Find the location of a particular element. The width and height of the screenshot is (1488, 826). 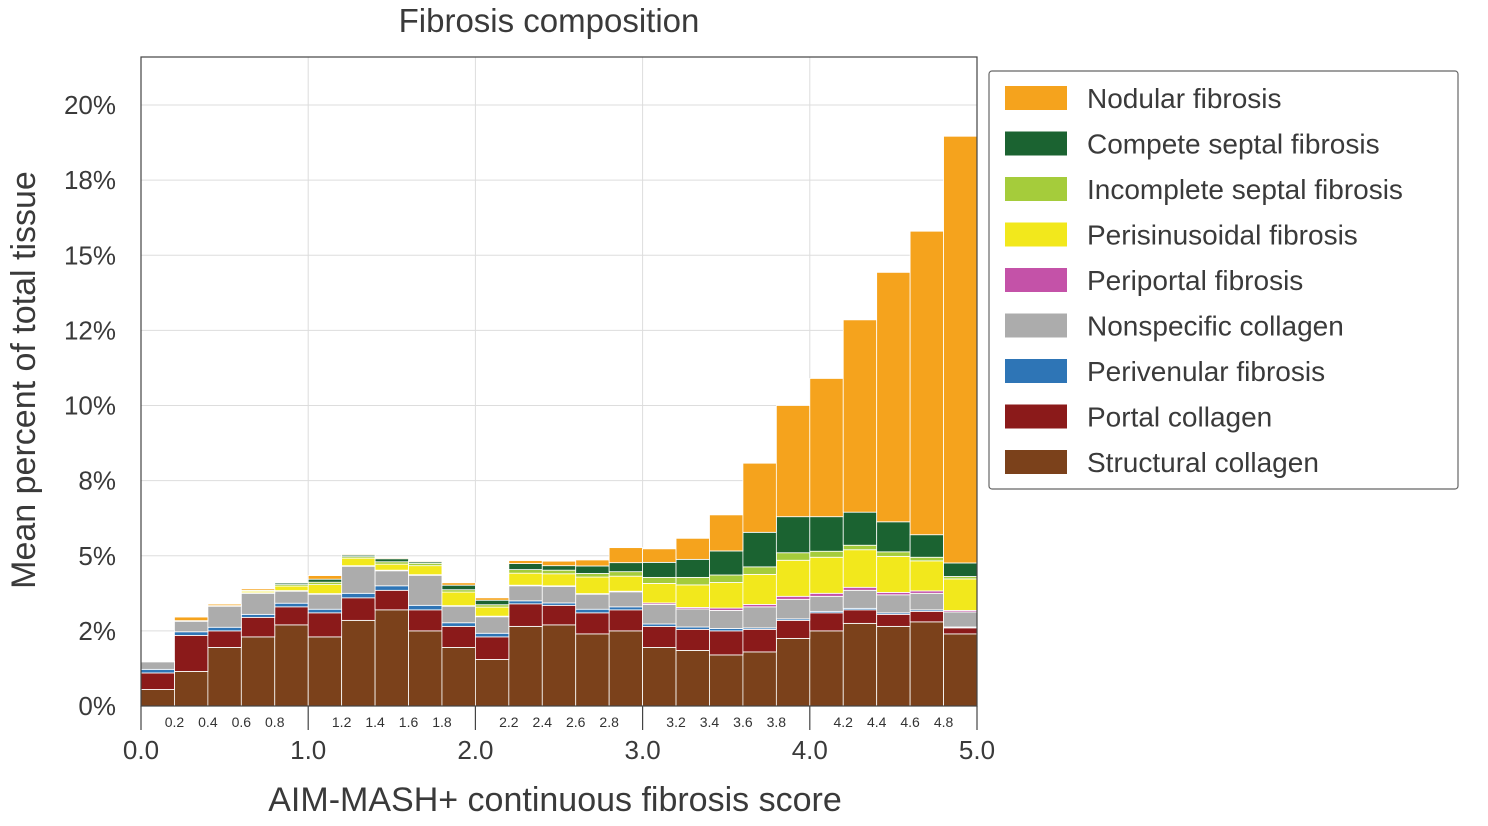

y-tick-label: 18% is located at coordinates (90, 180).